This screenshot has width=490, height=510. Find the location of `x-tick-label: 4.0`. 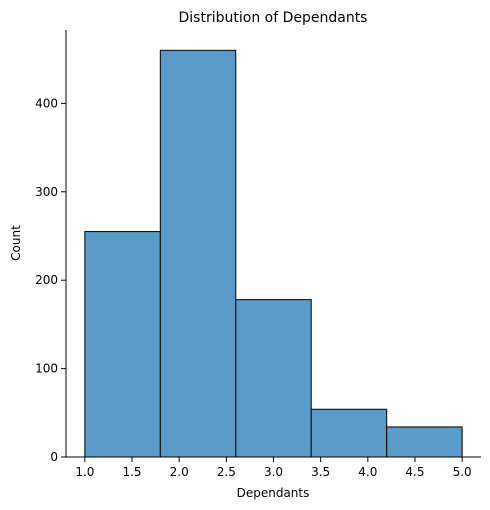

x-tick-label: 4.0 is located at coordinates (367, 472).